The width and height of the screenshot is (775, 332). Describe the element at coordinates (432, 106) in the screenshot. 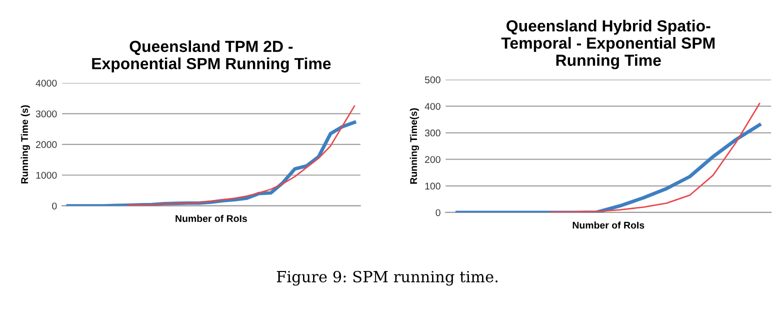

I see `y-tick-label: 400` at that location.